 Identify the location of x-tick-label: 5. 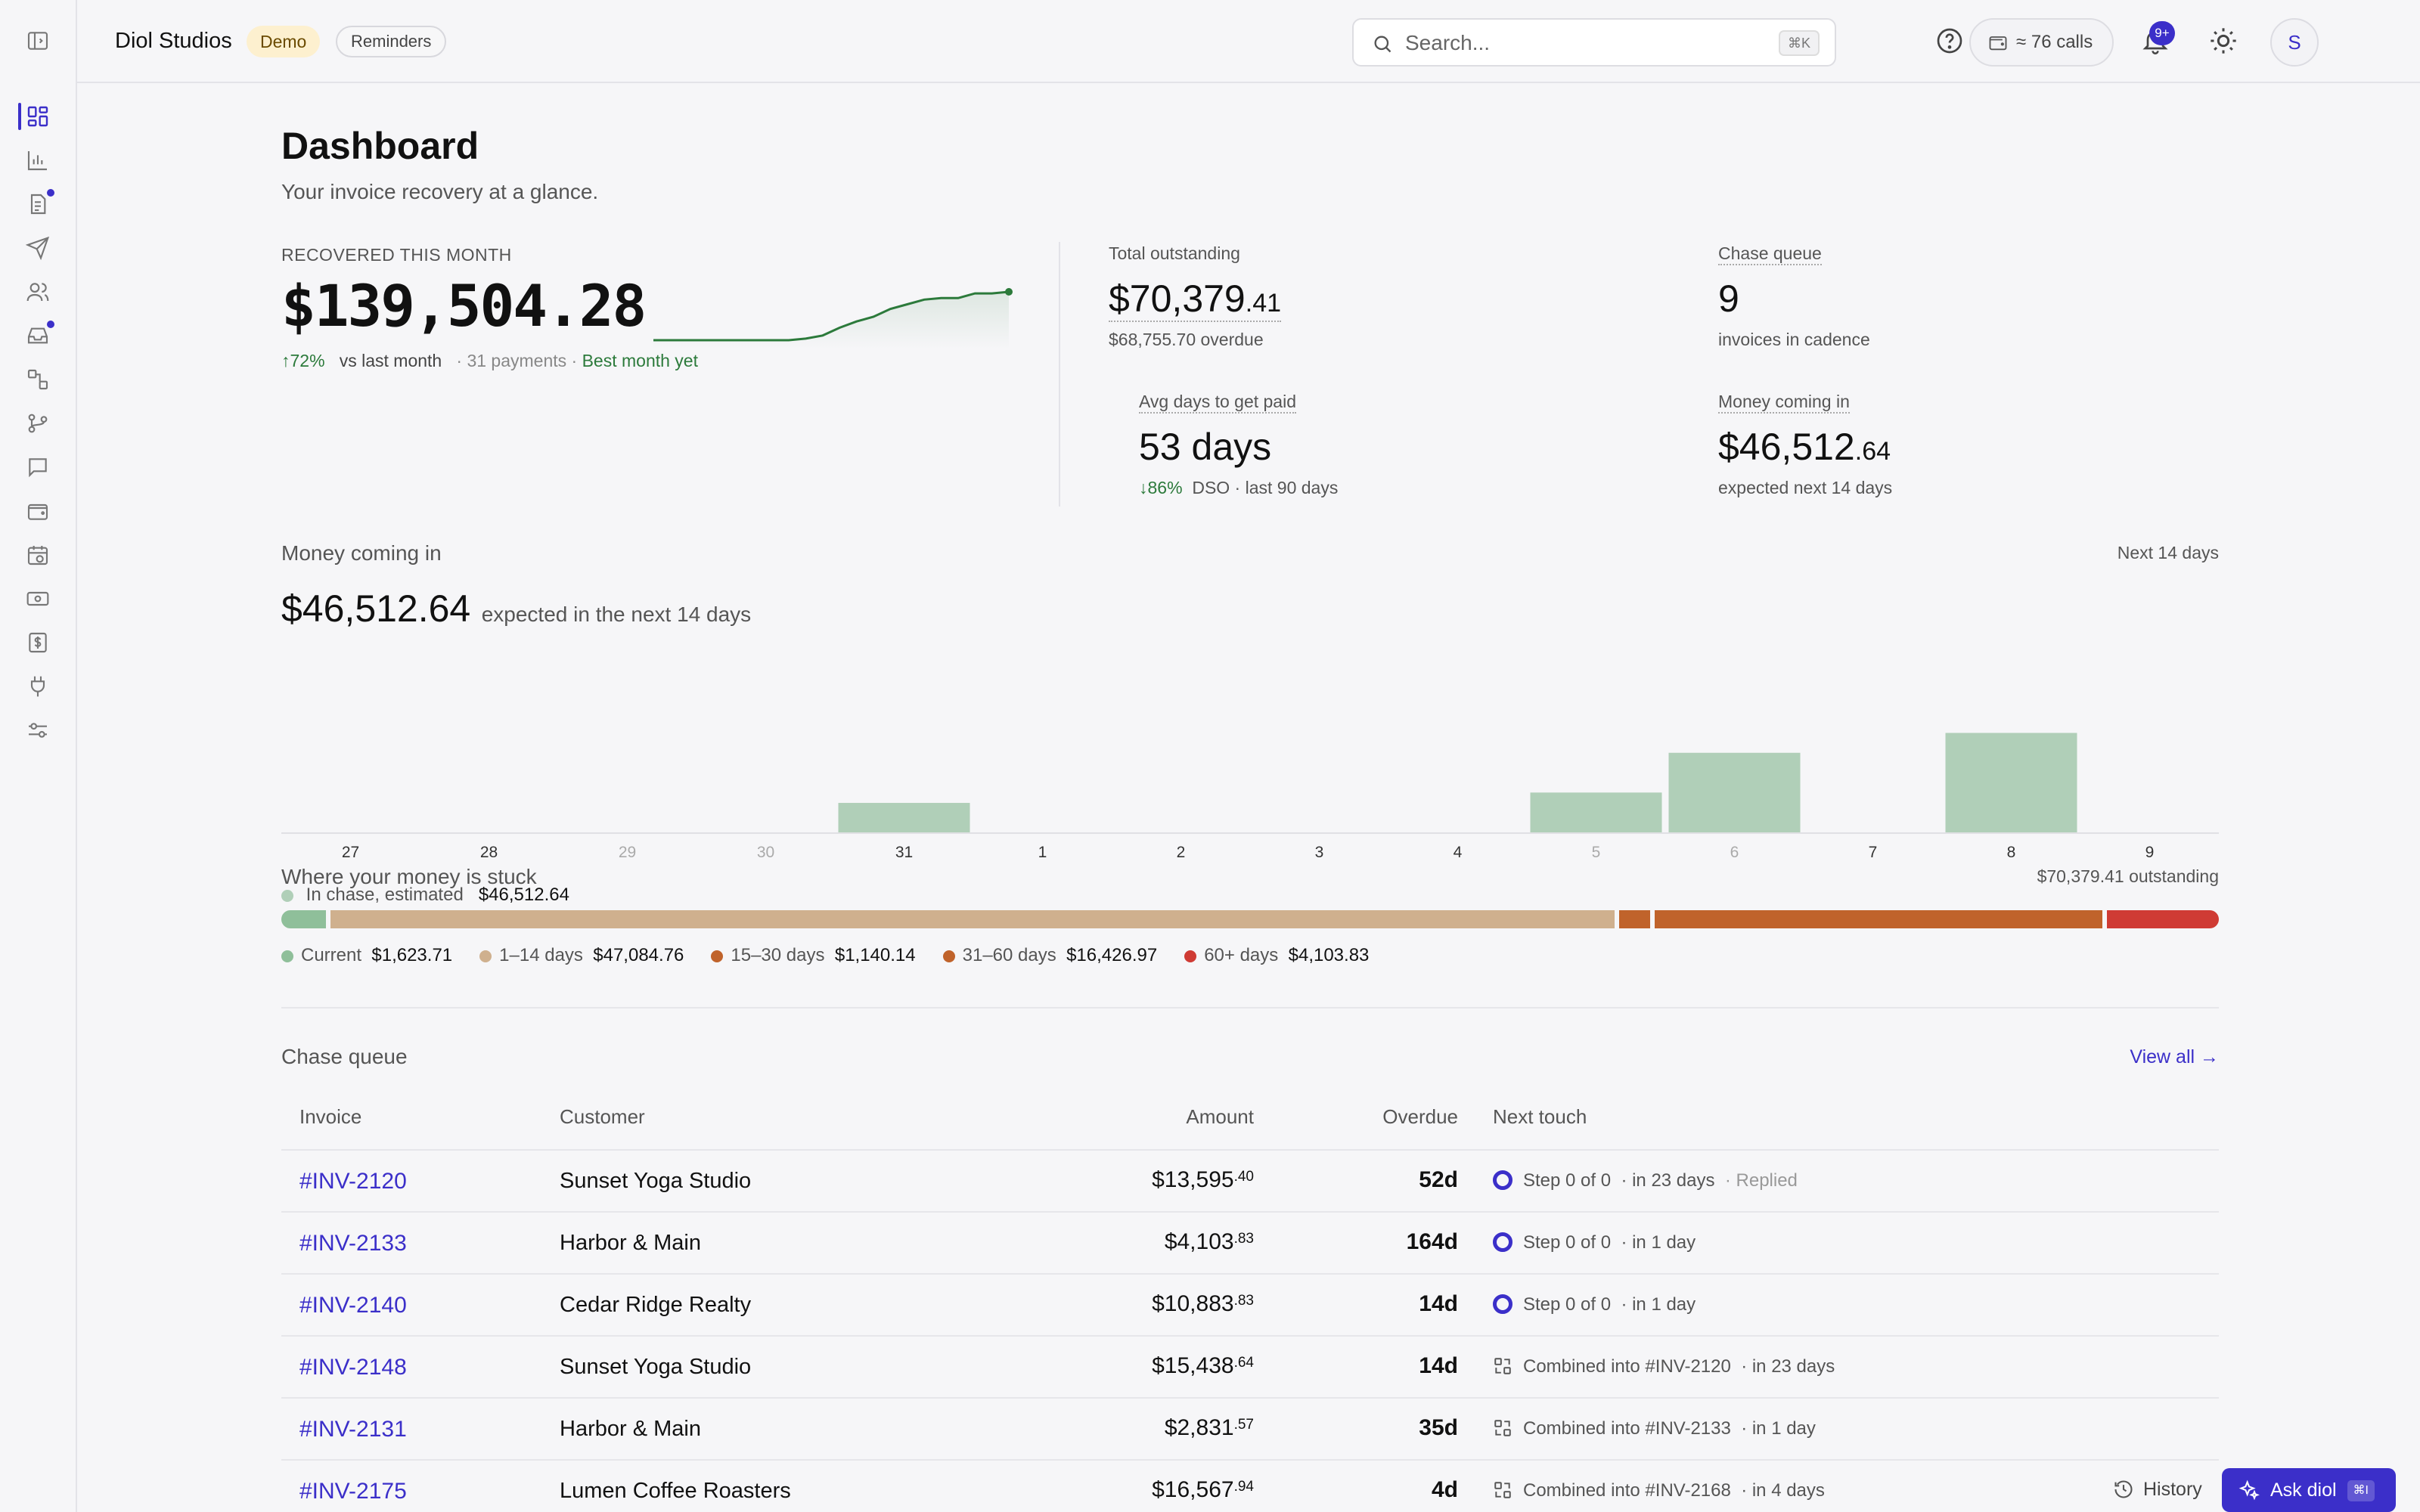
(1596, 852).